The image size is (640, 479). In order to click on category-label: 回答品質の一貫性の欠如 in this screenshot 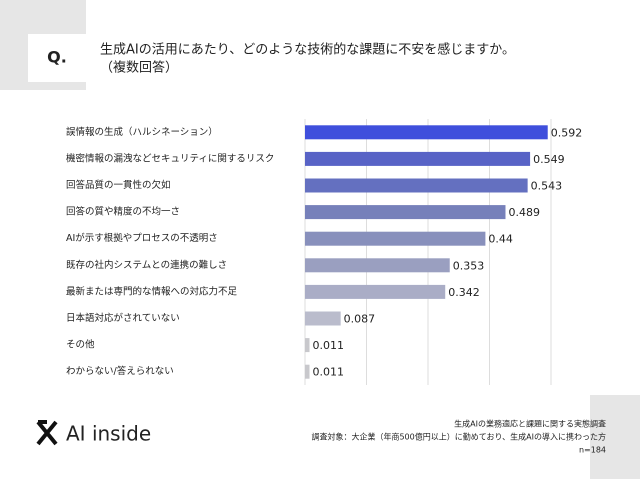, I will do `click(118, 185)`.